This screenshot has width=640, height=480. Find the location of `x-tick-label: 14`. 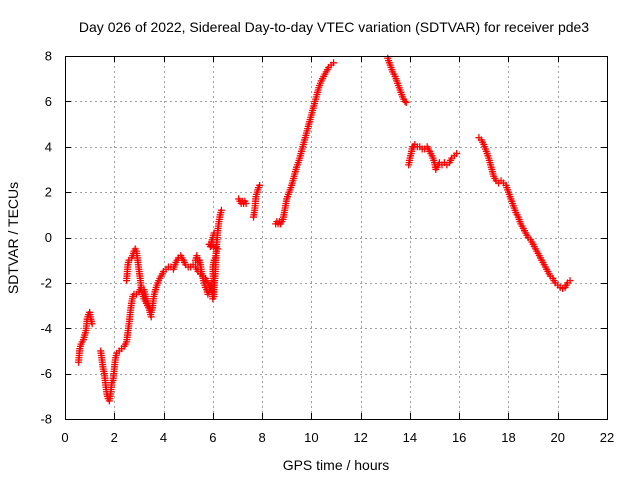

x-tick-label: 14 is located at coordinates (410, 437).